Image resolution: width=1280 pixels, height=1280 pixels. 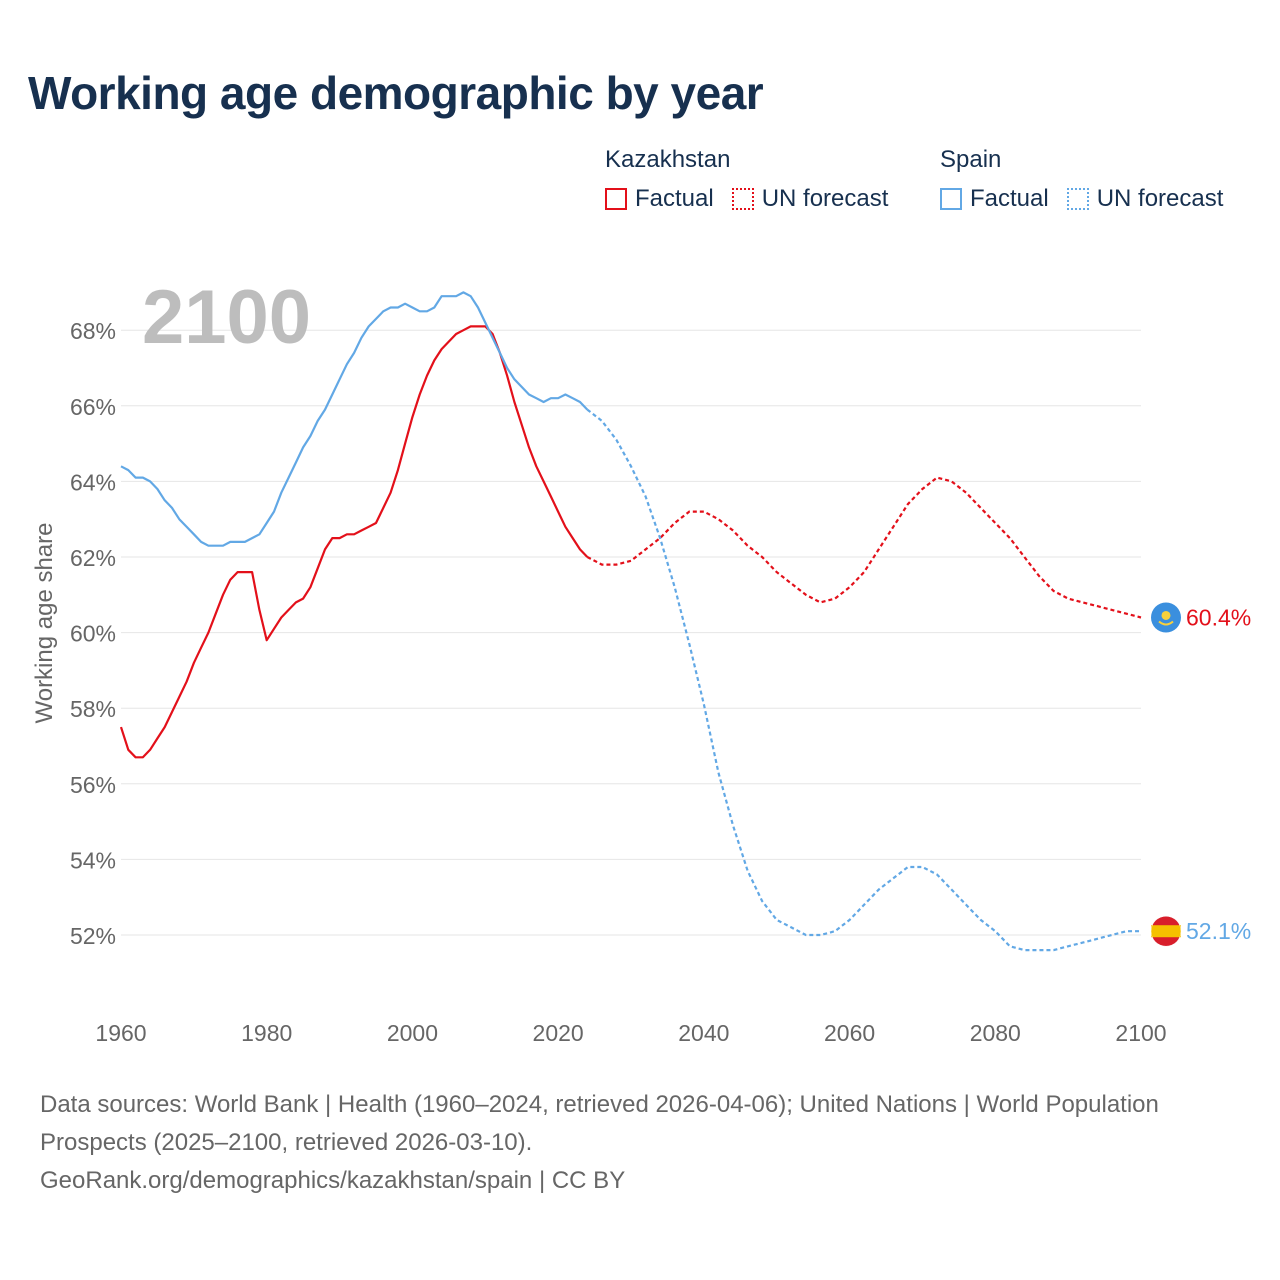 I want to click on legend-item-kazakhstan-forecast: UN forecast, so click(x=810, y=199).